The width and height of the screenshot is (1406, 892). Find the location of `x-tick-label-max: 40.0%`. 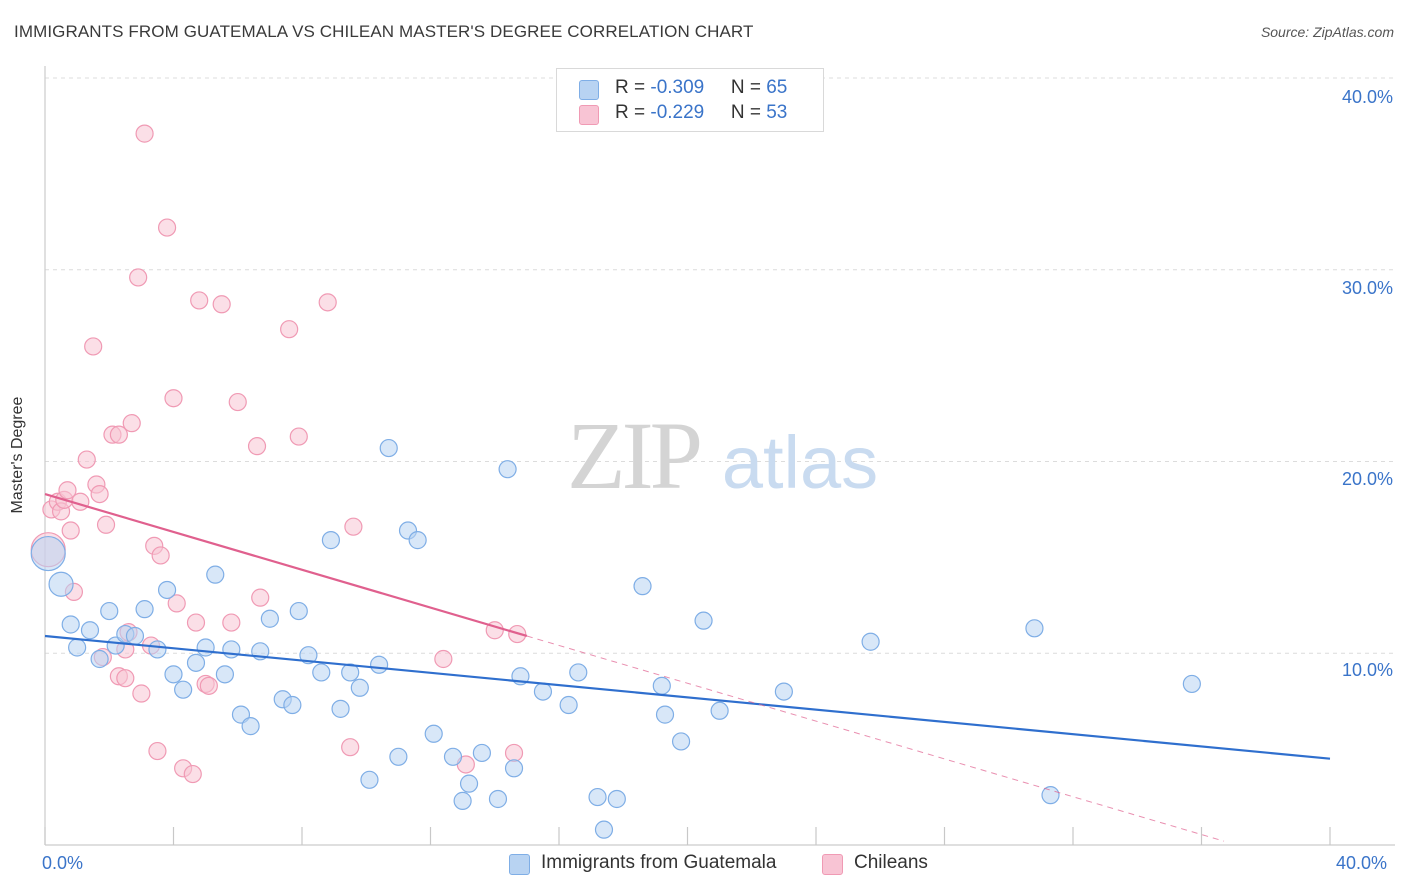

x-tick-label-max: 40.0% is located at coordinates (1362, 863).